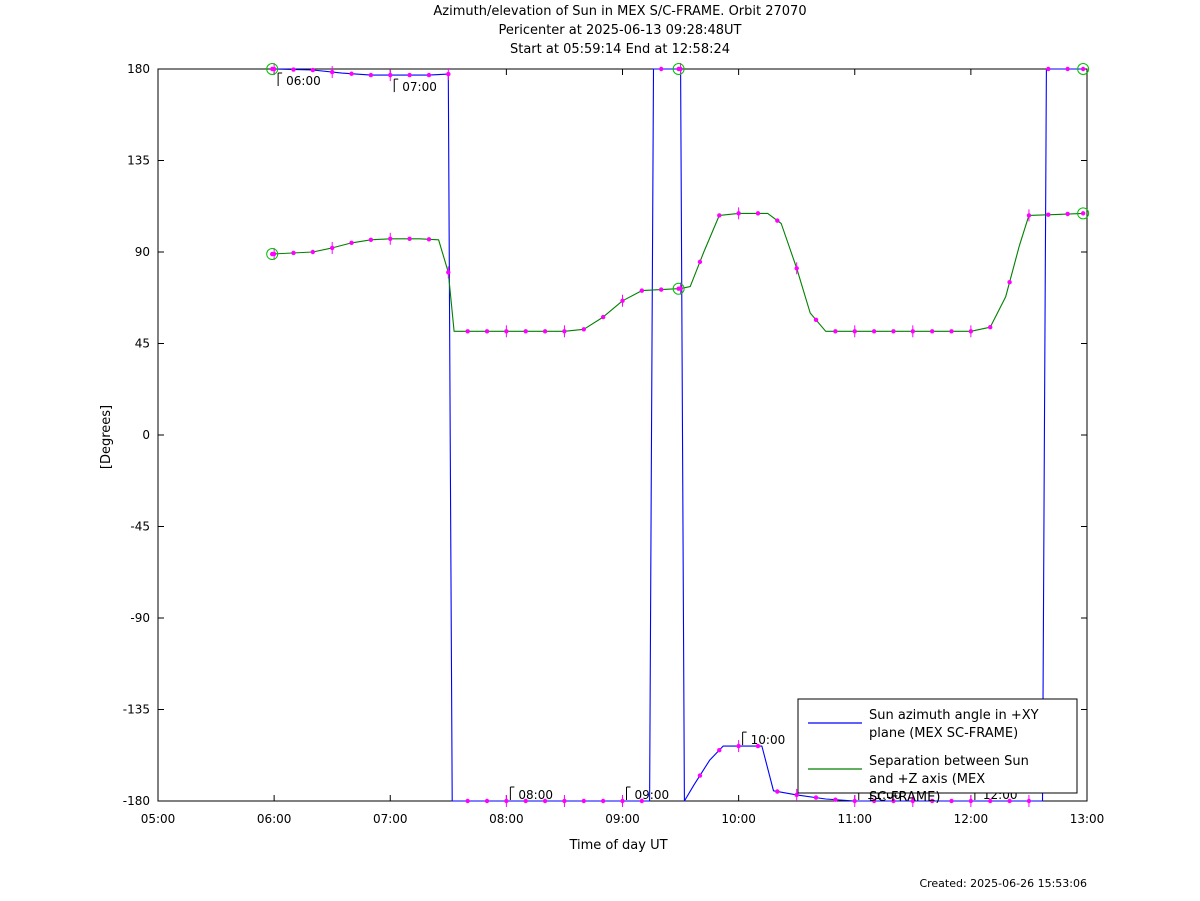  I want to click on series-line-separation, so click(678, 272).